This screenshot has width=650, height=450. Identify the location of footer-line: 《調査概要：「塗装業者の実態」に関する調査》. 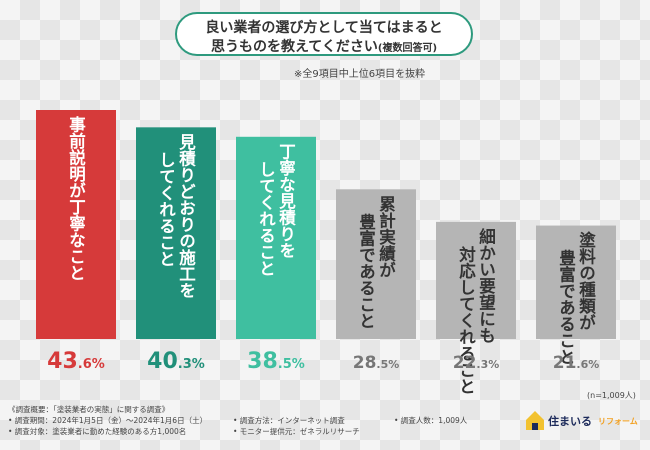
(89, 409).